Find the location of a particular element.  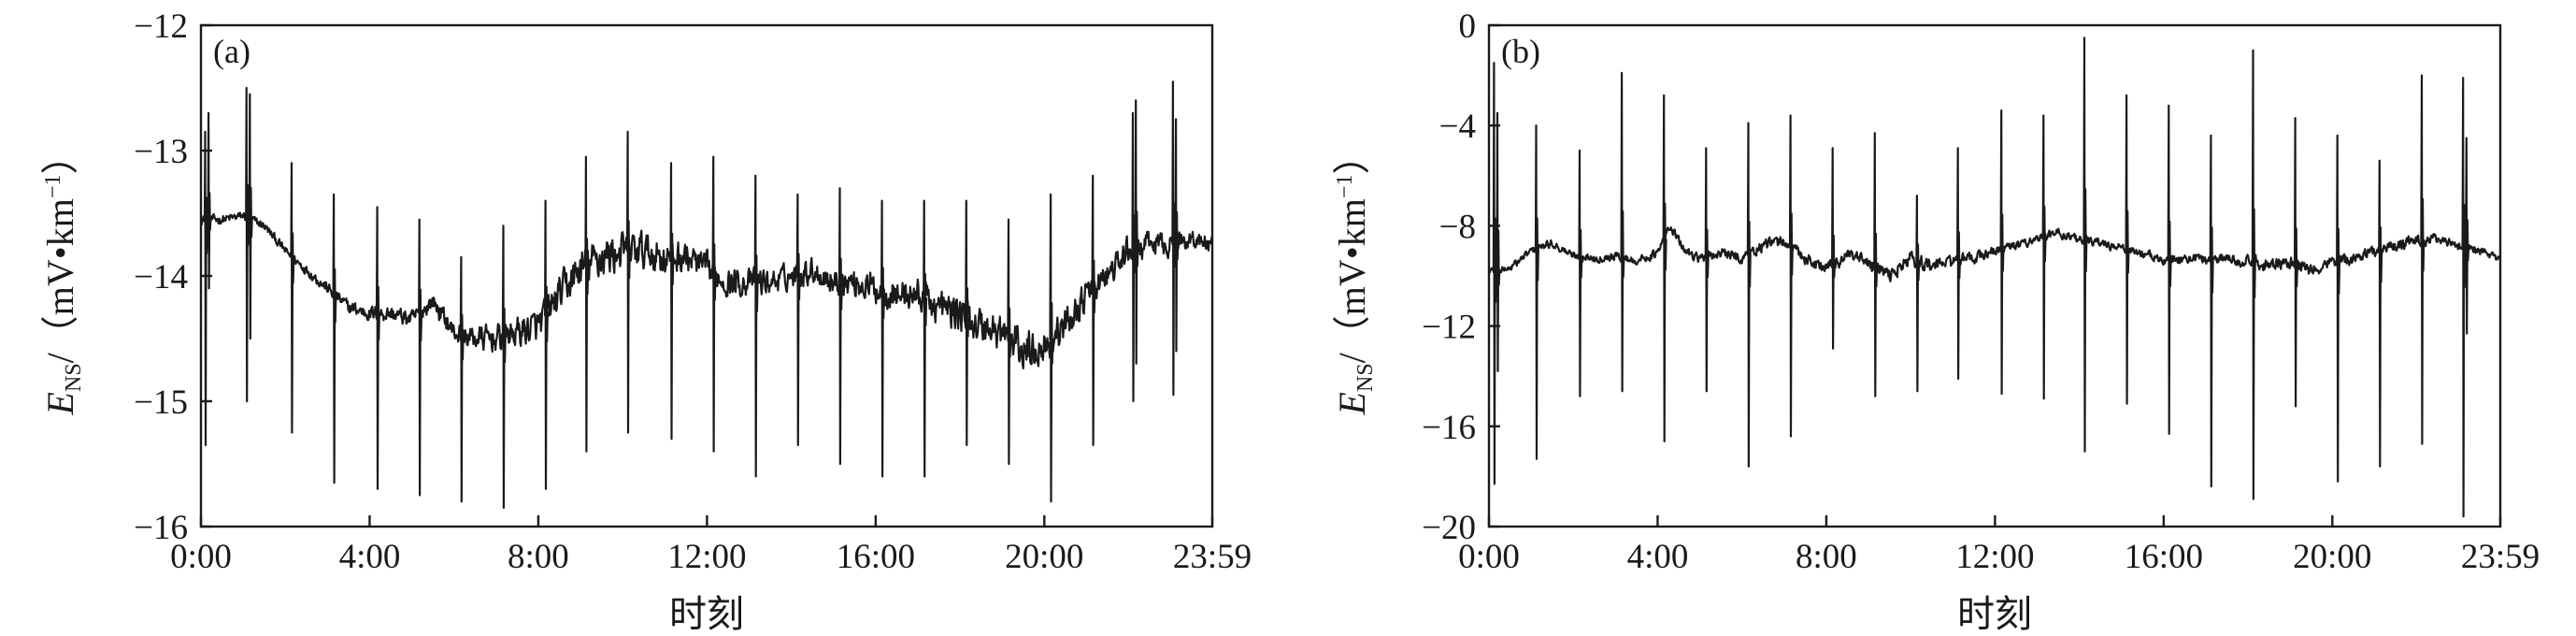

x-tick-label-b: 16:00 is located at coordinates (2164, 557).